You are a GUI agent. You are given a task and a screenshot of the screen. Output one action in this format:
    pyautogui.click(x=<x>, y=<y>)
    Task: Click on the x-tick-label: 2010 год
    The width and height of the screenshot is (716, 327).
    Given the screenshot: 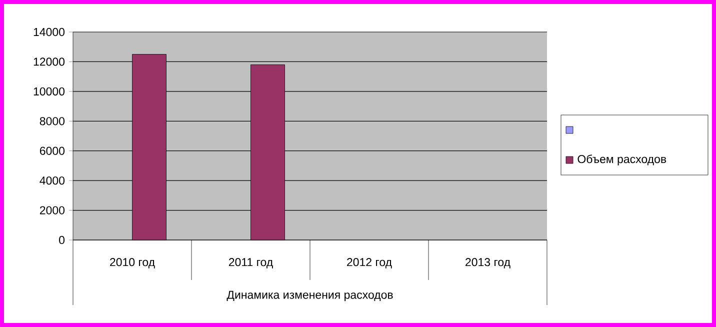 What is the action you would take?
    pyautogui.click(x=132, y=263)
    